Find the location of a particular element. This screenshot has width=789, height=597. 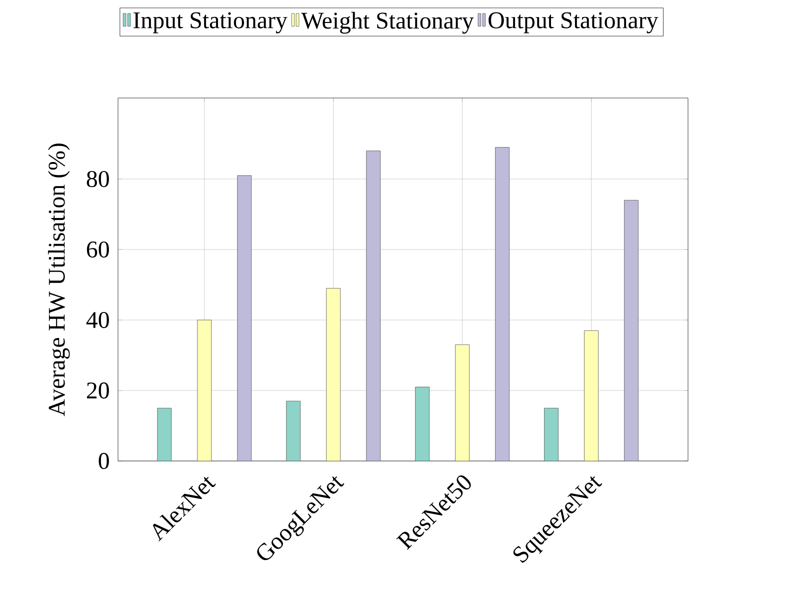

y-tick-label: 60 is located at coordinates (97, 249).